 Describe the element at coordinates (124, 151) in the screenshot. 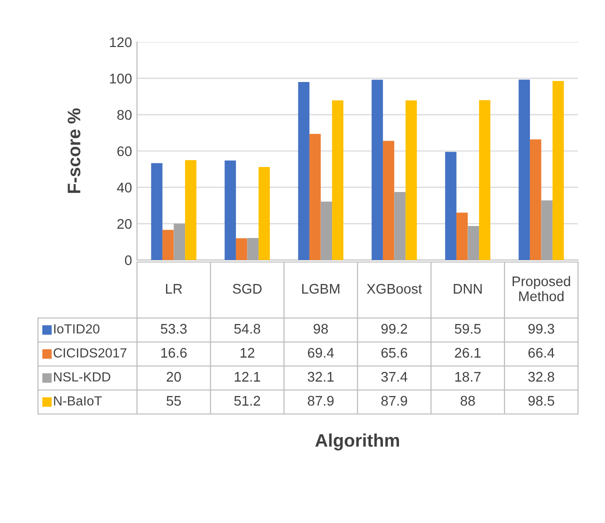

I see `y-tick-label: 60` at that location.